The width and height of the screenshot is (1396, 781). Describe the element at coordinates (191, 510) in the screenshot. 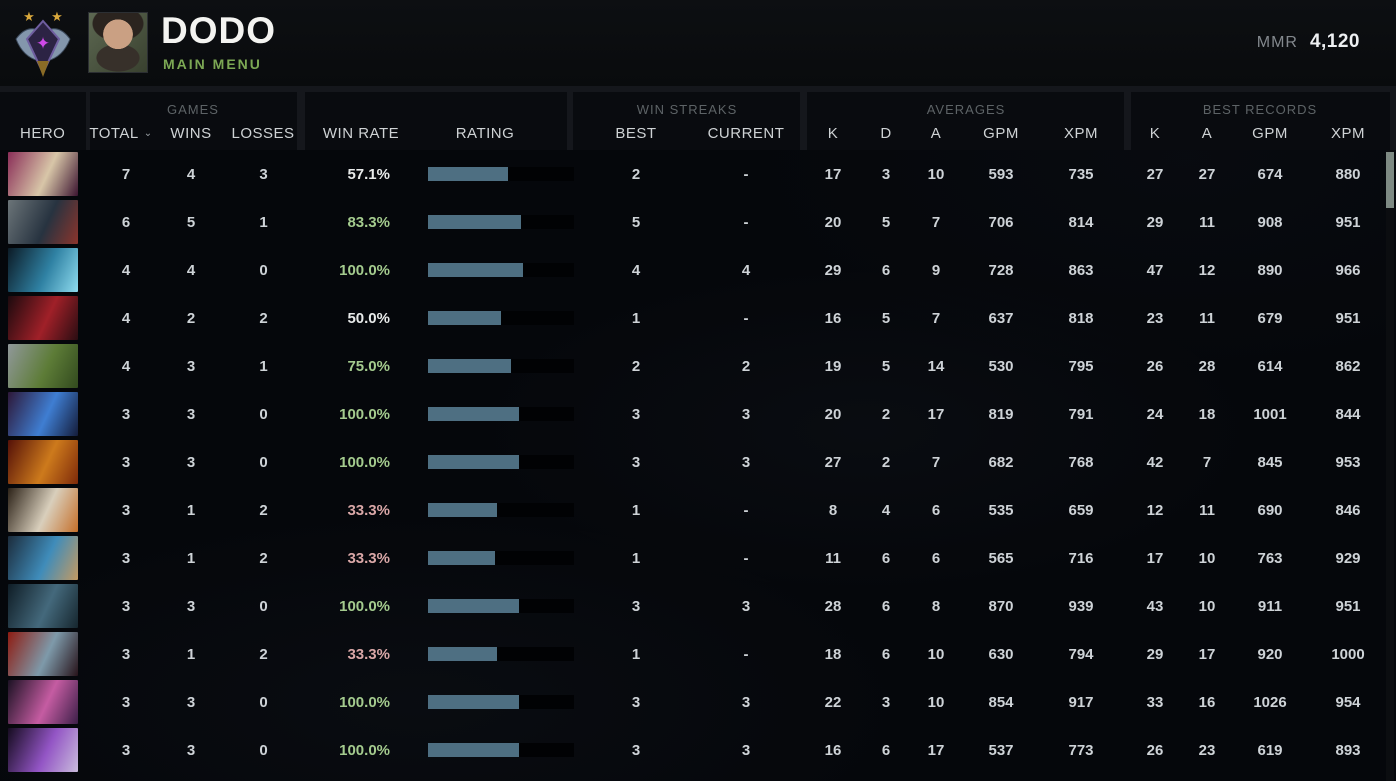

I see `wins-value: 1` at that location.